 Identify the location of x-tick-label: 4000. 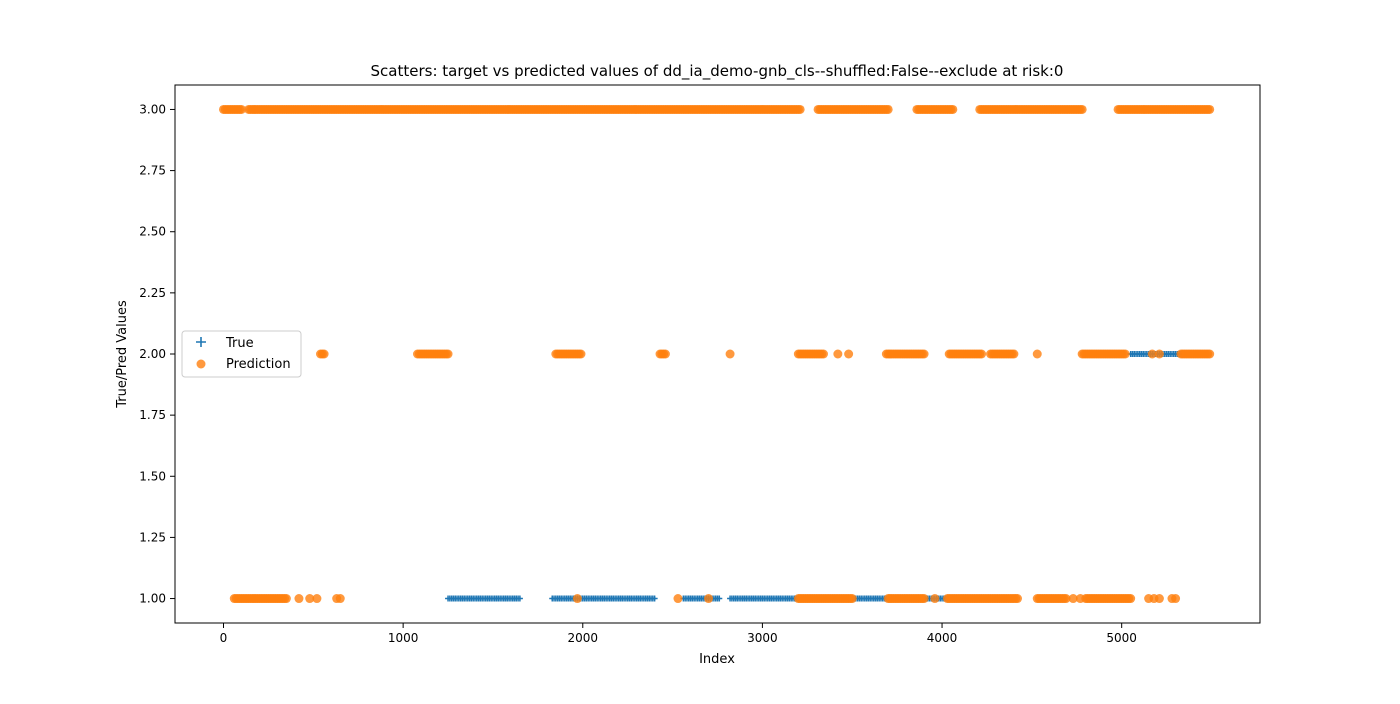
(942, 638).